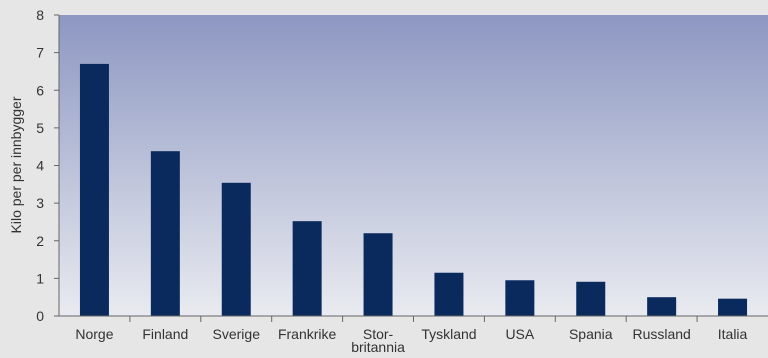  What do you see at coordinates (661, 334) in the screenshot?
I see `x-tick-label: Russland` at bounding box center [661, 334].